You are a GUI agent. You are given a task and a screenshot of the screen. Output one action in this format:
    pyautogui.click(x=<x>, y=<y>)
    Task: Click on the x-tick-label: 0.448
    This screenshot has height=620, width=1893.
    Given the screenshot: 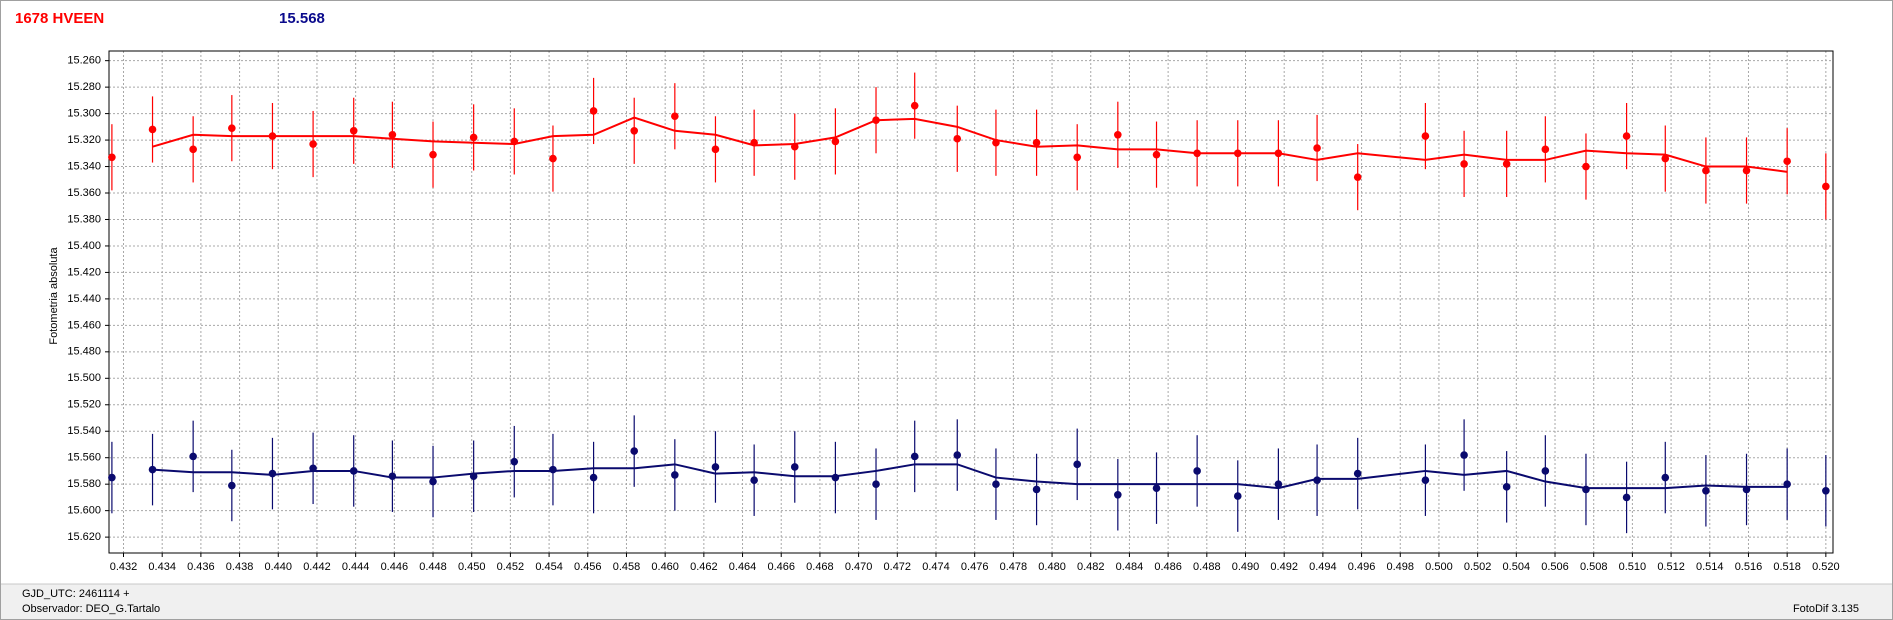 What is the action you would take?
    pyautogui.click(x=433, y=567)
    